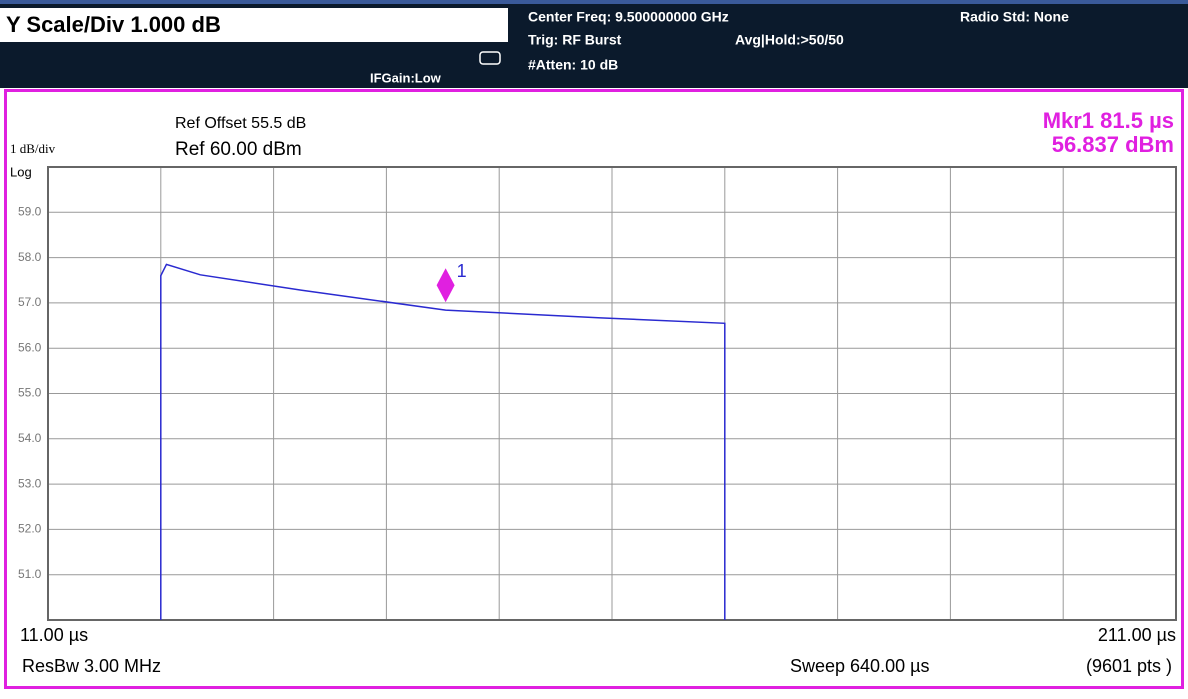  I want to click on scale-box, so click(254, 25).